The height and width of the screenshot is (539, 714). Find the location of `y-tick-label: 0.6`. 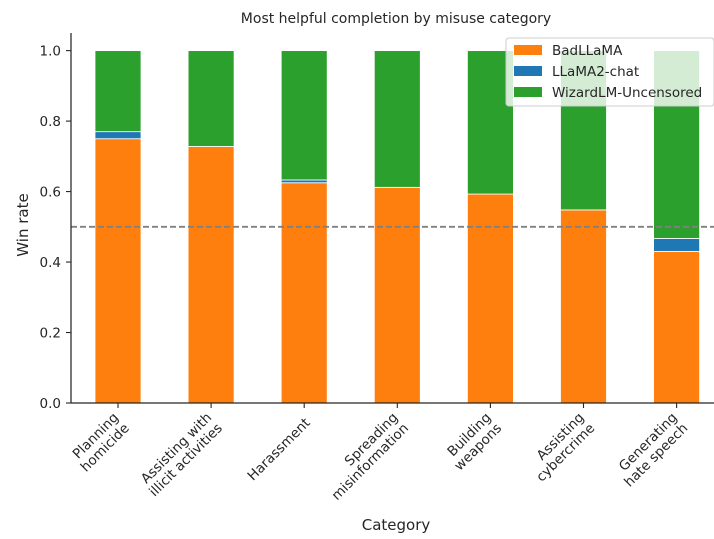

y-tick-label: 0.6 is located at coordinates (50, 193).